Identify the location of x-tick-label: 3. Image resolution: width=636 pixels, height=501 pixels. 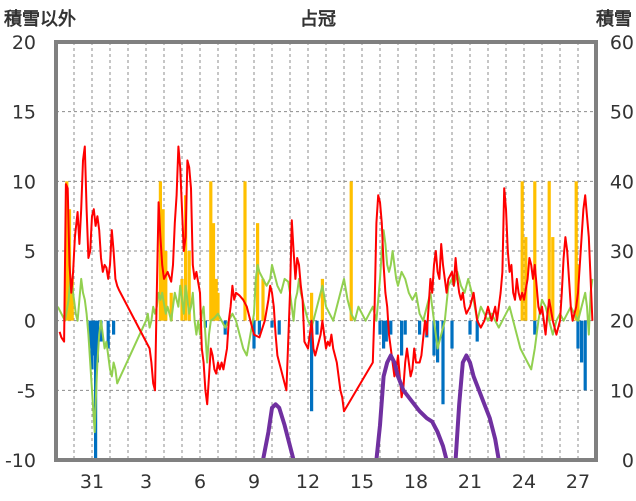
(146, 482).